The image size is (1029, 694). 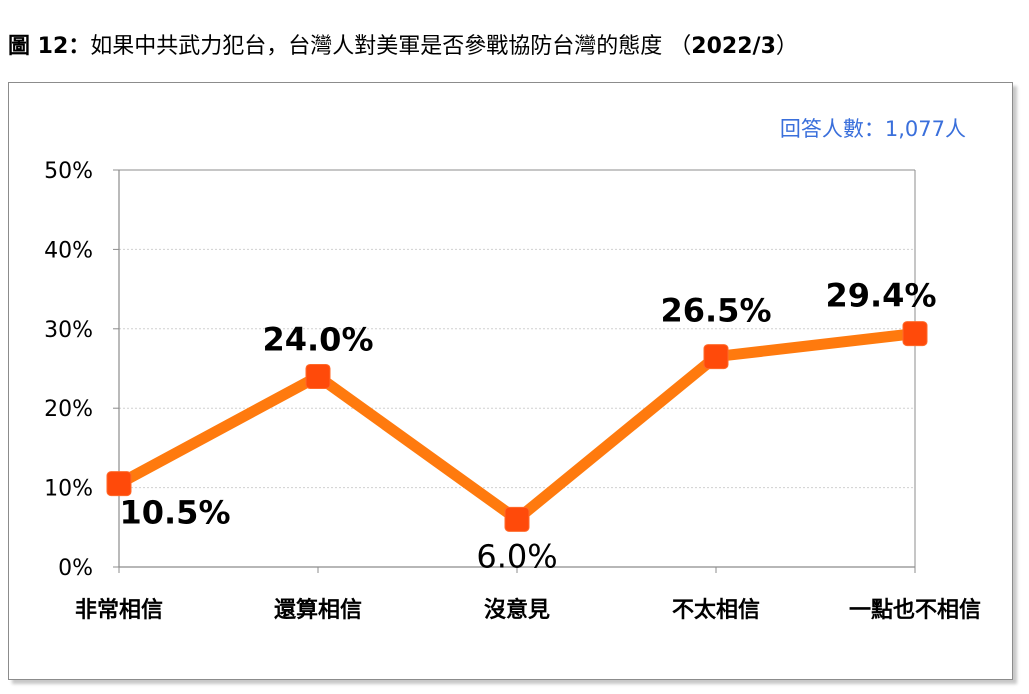 What do you see at coordinates (119, 610) in the screenshot?
I see `x-tick-label: 非常相信` at bounding box center [119, 610].